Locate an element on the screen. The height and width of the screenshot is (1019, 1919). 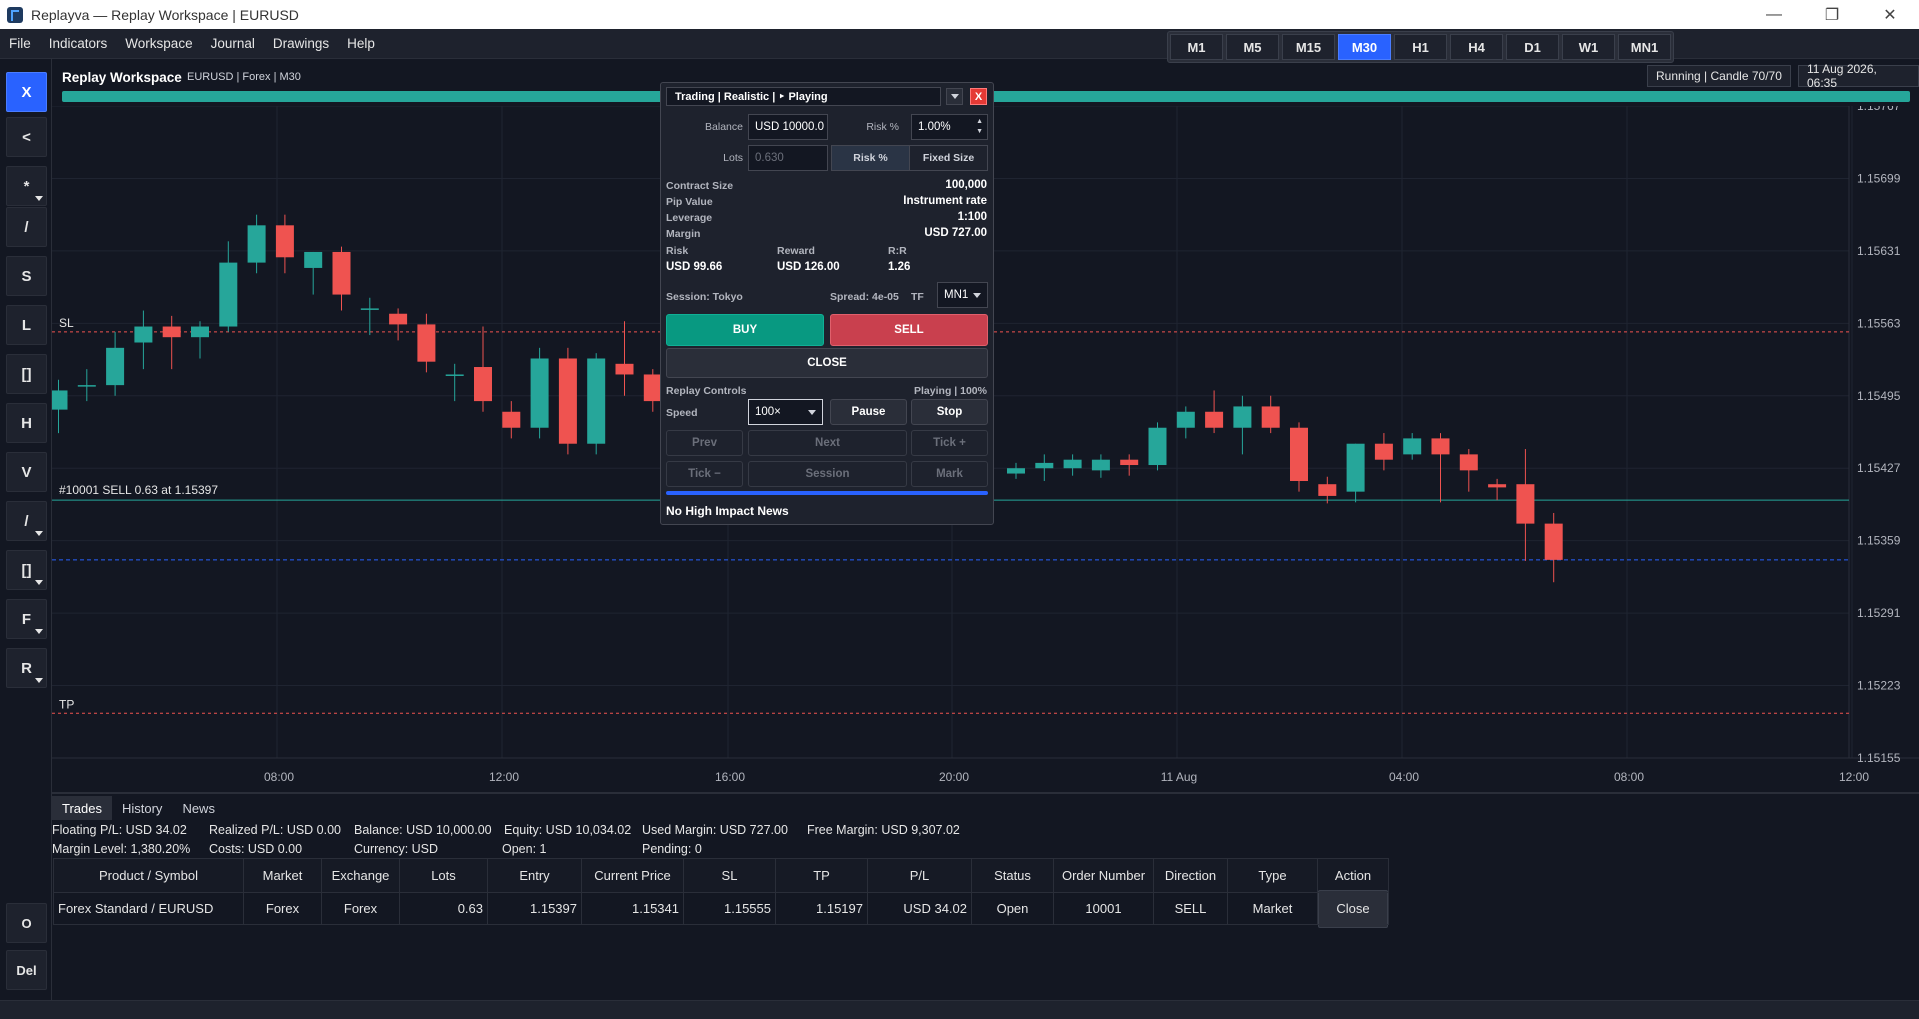
column-header: Action is located at coordinates (1353, 875).